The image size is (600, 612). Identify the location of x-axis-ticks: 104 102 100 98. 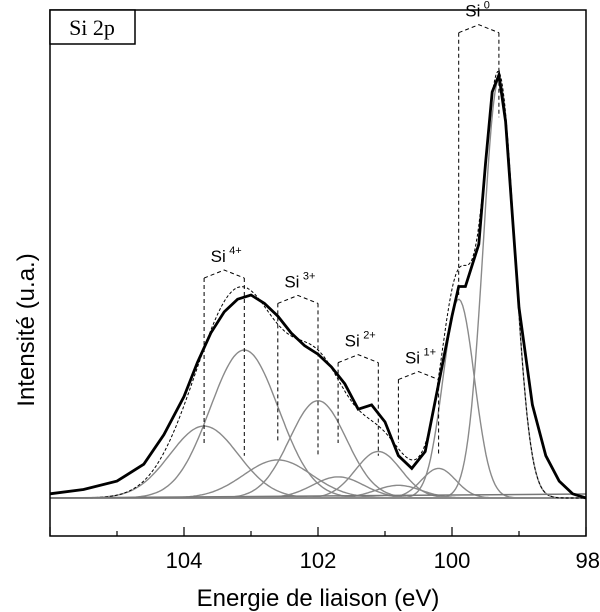
(324, 550).